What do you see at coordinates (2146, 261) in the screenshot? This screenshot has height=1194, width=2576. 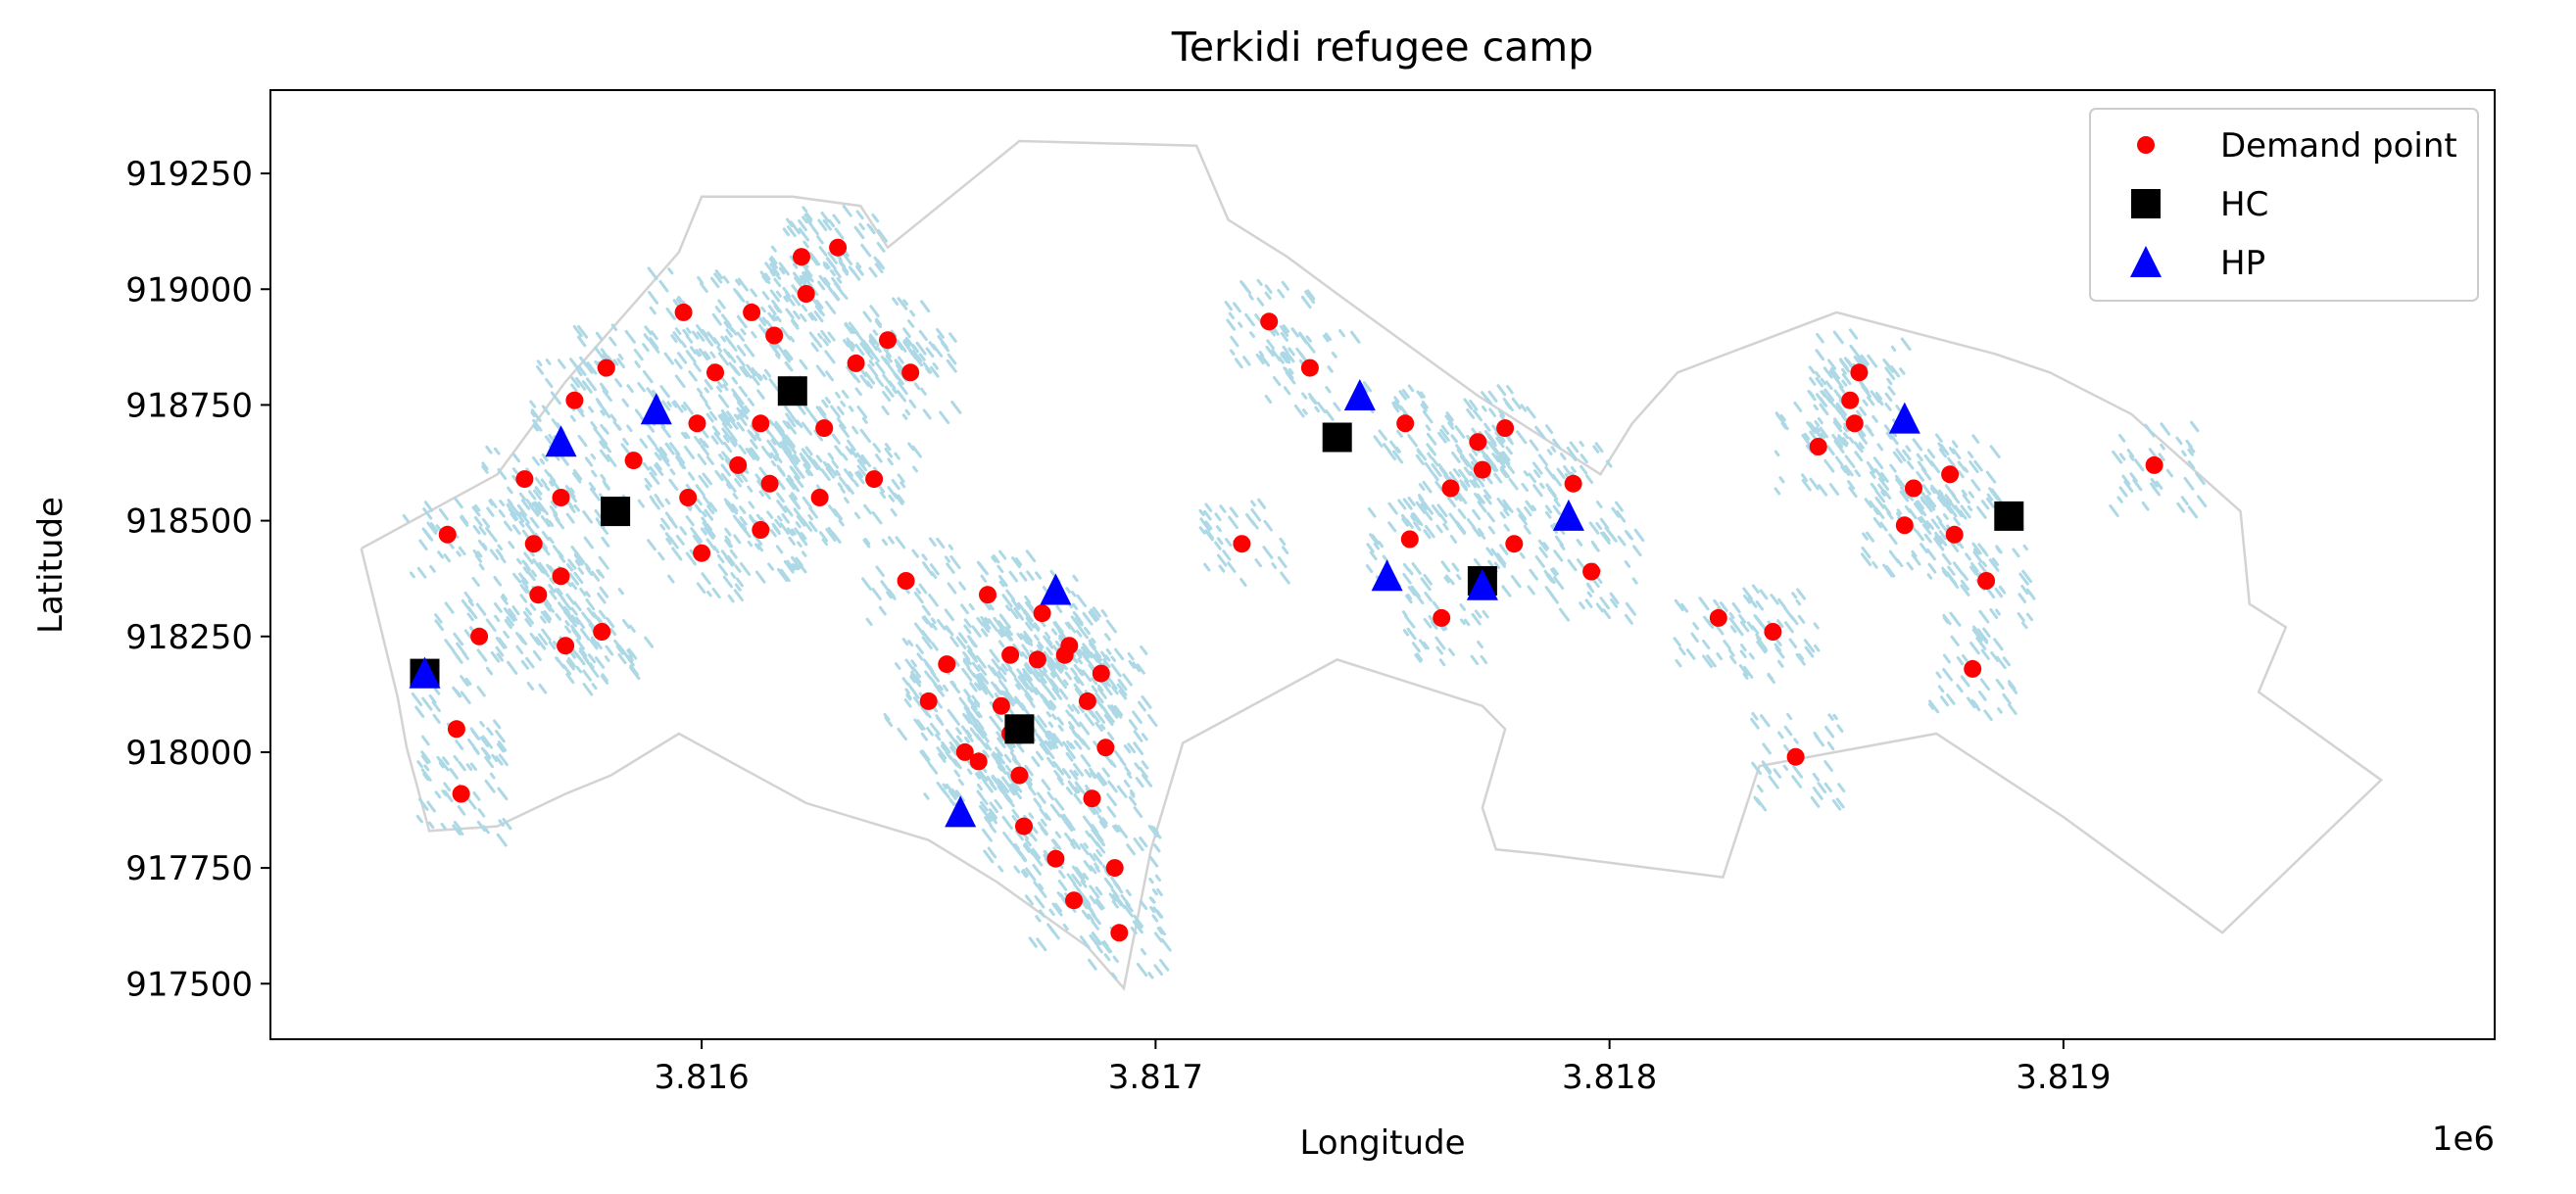 I see `legend-marker-hp` at bounding box center [2146, 261].